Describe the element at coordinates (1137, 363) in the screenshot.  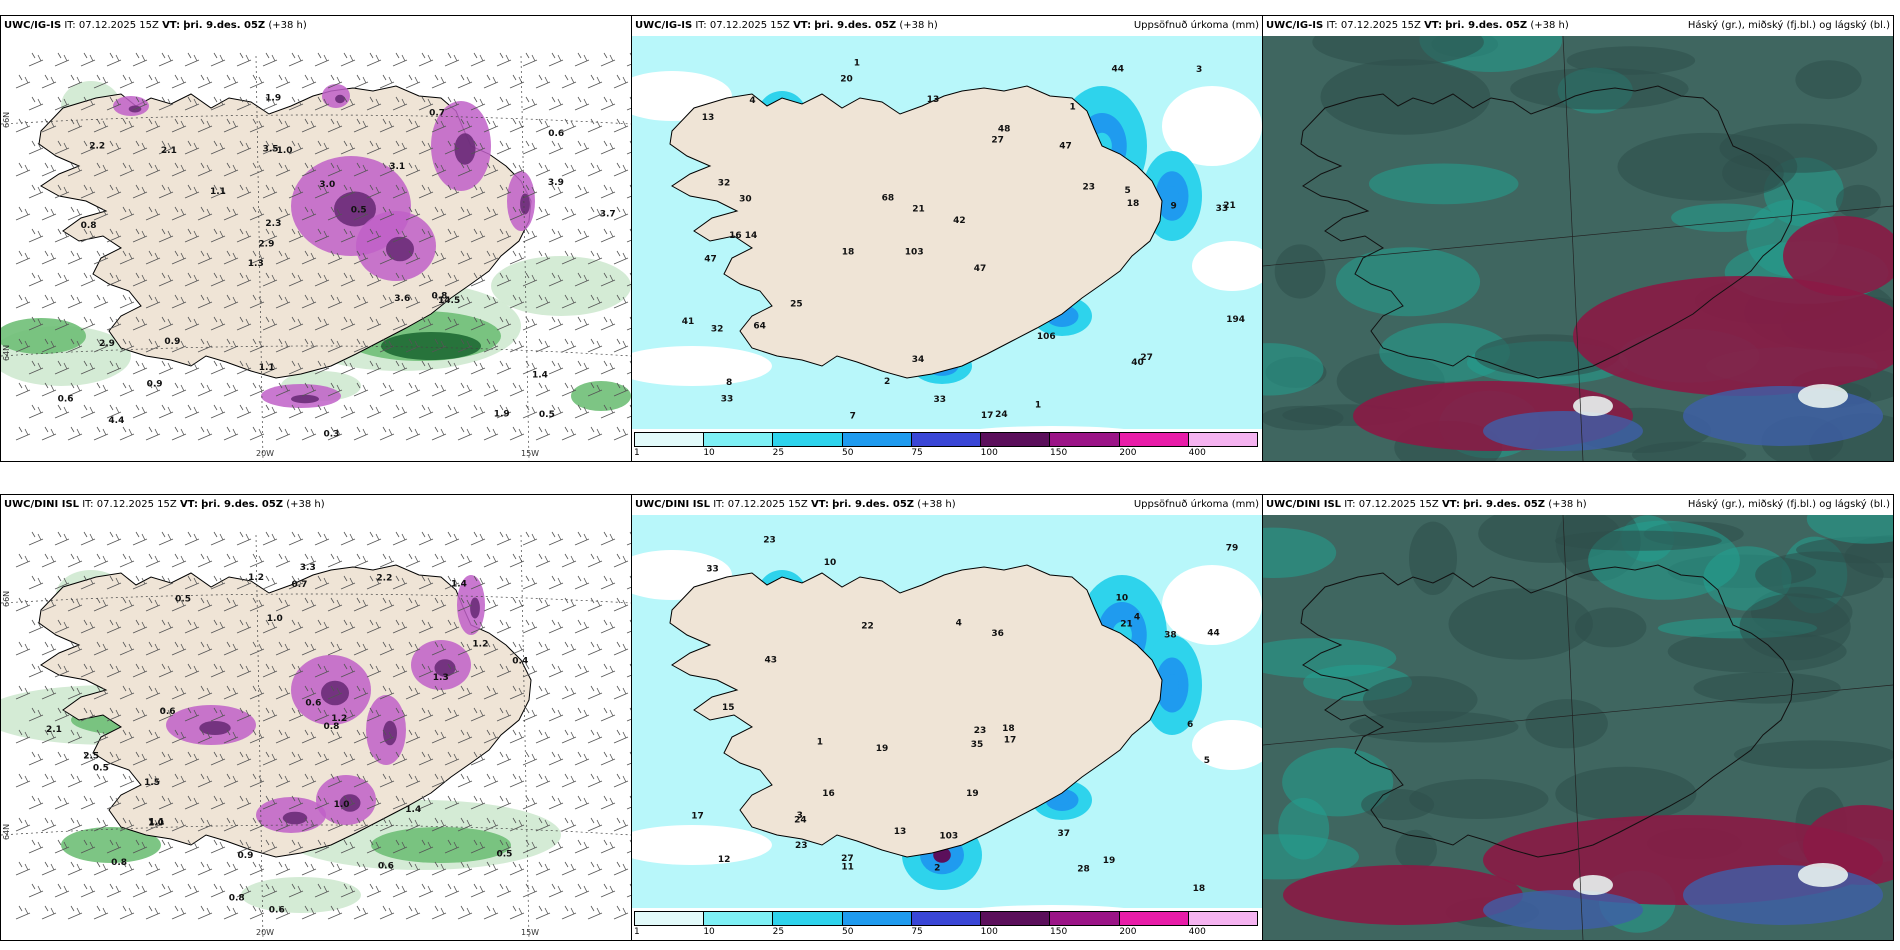
I see `precip-value-label: 40` at that location.